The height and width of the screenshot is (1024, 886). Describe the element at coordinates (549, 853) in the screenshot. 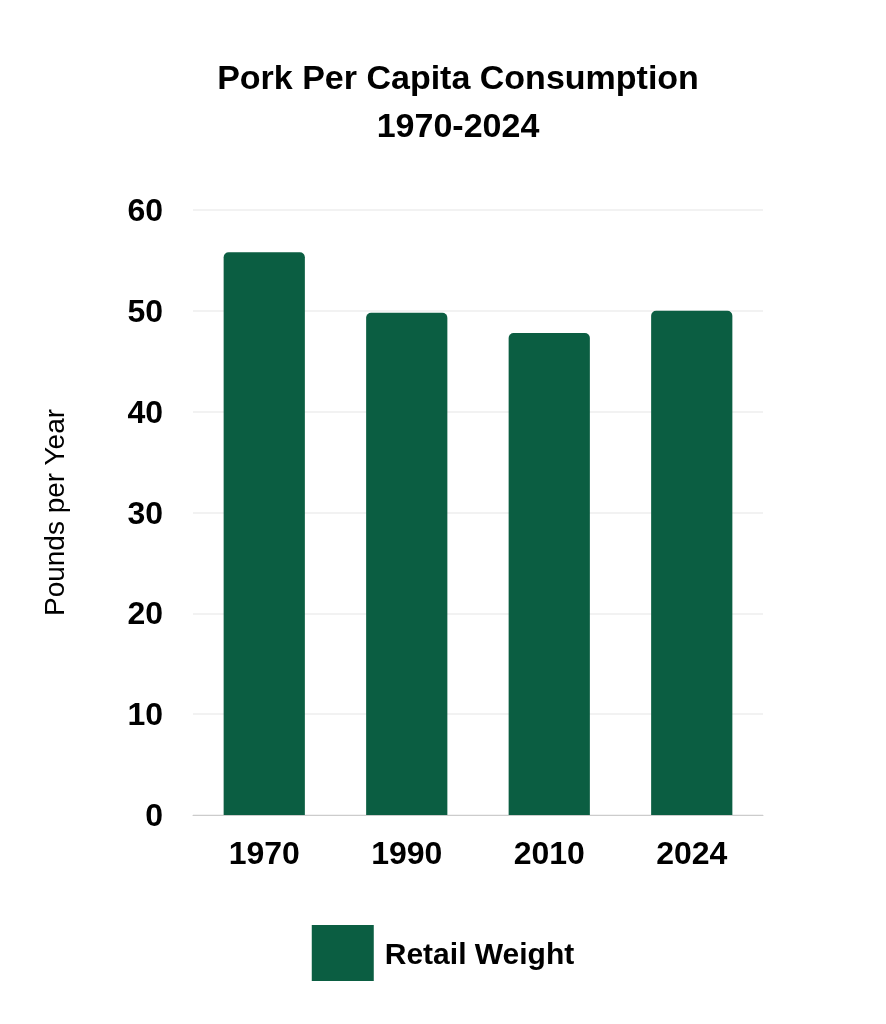

I see `x-tick-label: 2010` at that location.